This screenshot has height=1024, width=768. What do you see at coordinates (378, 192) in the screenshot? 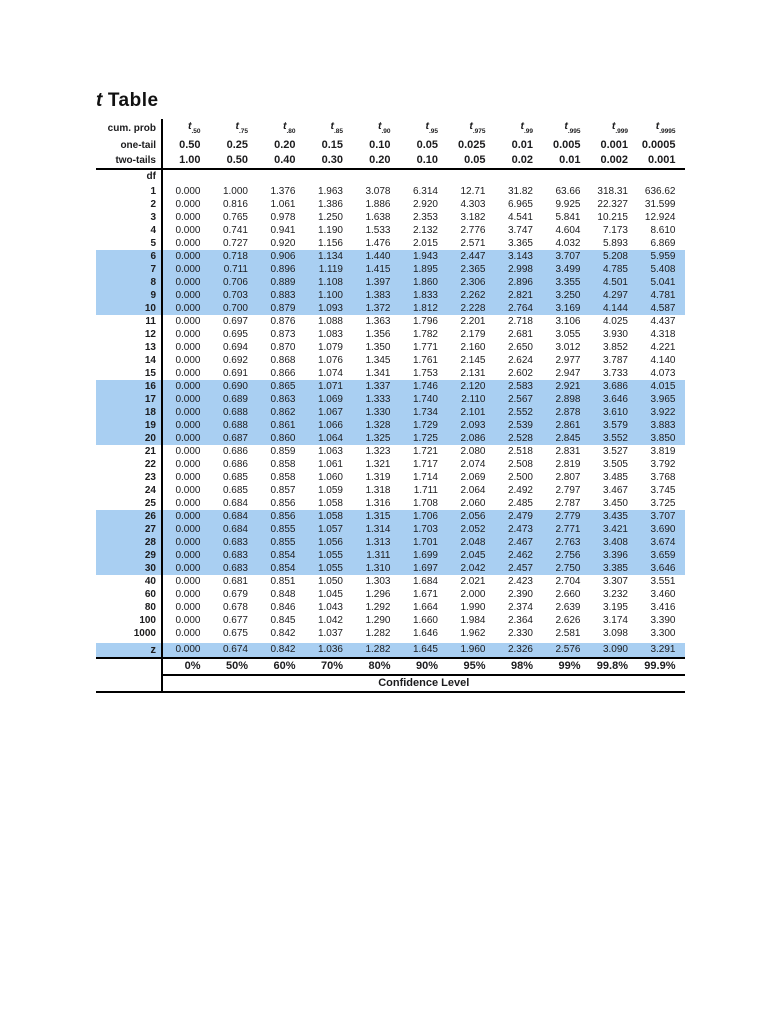
I see `t-value-cell: 3.078` at bounding box center [378, 192].